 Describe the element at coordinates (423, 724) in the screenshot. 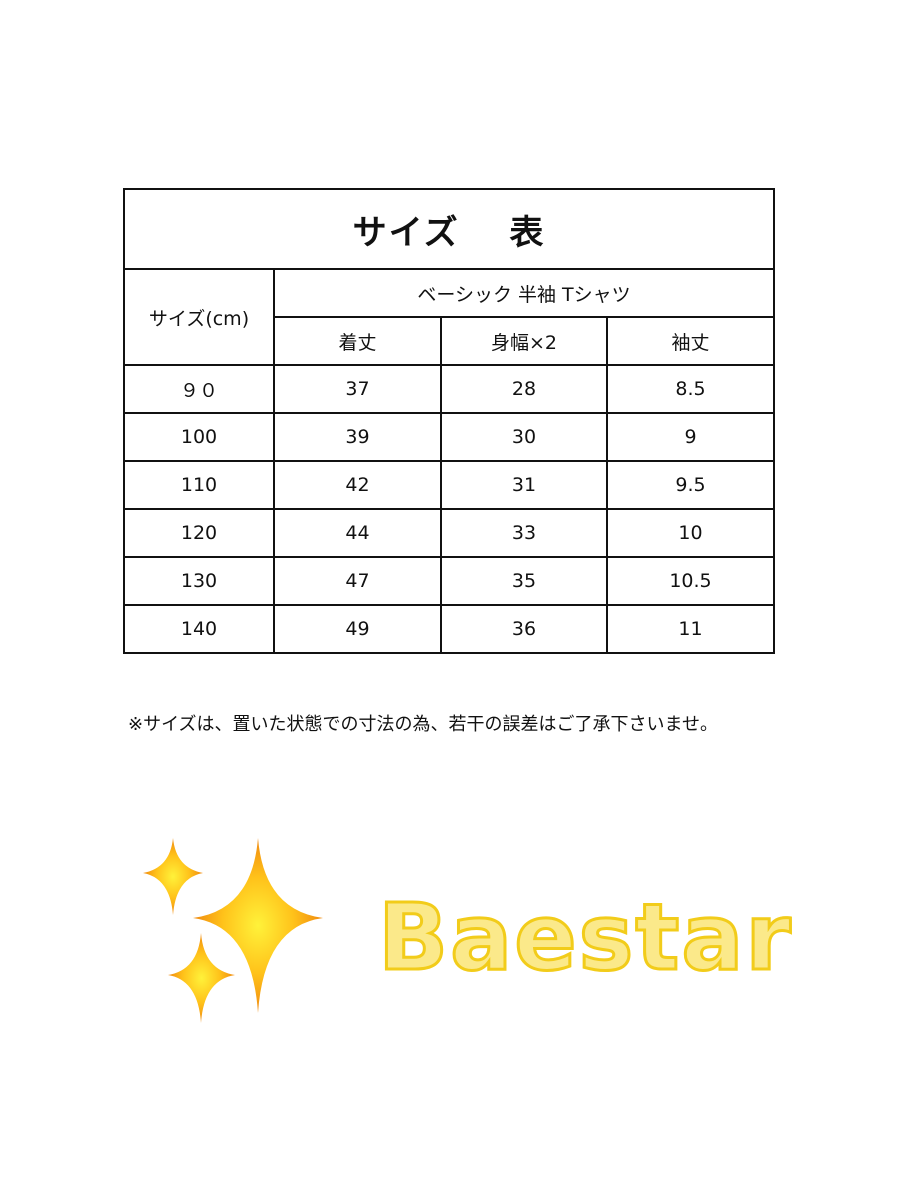

I see `size-note: ※サイズは、置いた状態での寸法の為、若干の誤差はご了承下さいませ。` at that location.